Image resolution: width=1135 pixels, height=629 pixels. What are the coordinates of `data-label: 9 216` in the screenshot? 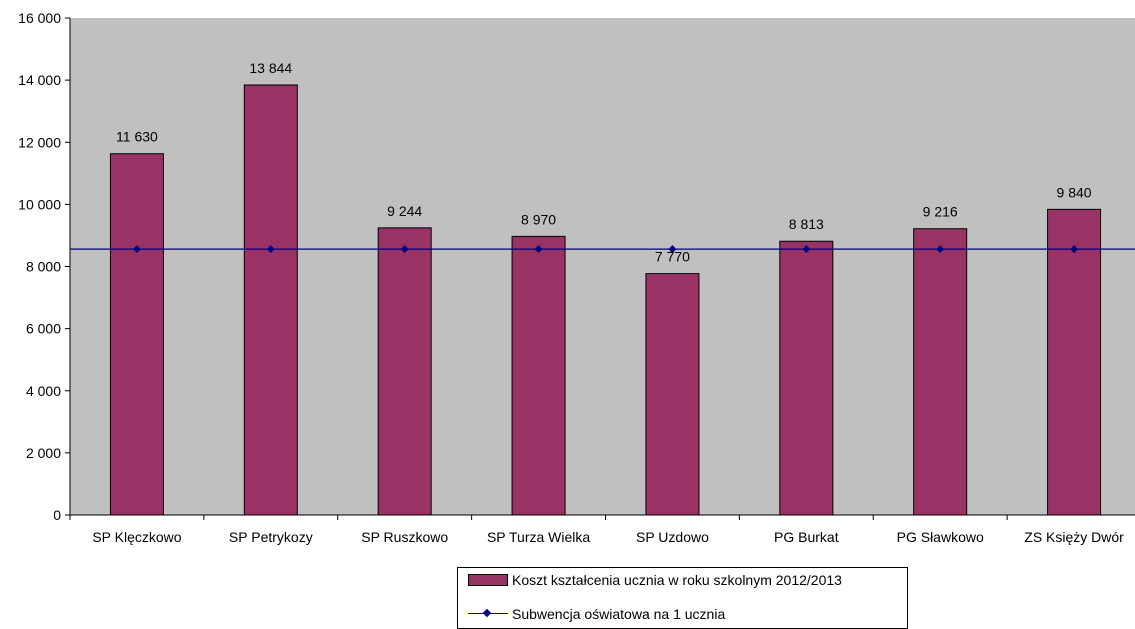 It's located at (940, 212).